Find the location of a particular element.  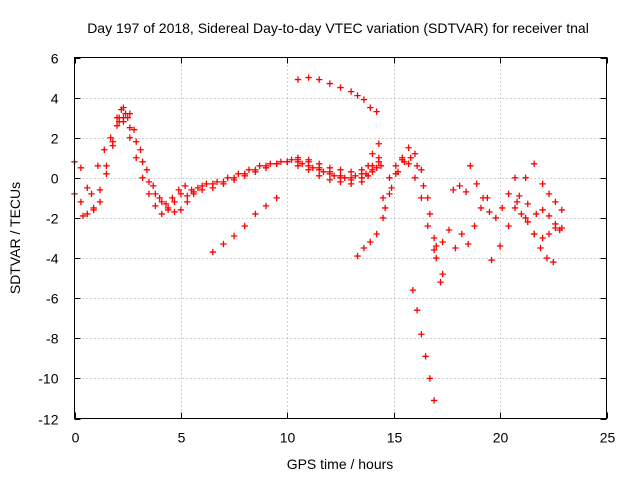

x-tick-label: 25 is located at coordinates (608, 438).